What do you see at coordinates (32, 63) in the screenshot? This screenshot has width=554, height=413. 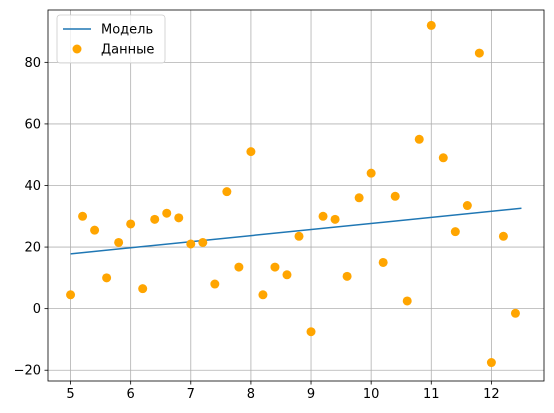 I see `y-tick-label: 80` at bounding box center [32, 63].